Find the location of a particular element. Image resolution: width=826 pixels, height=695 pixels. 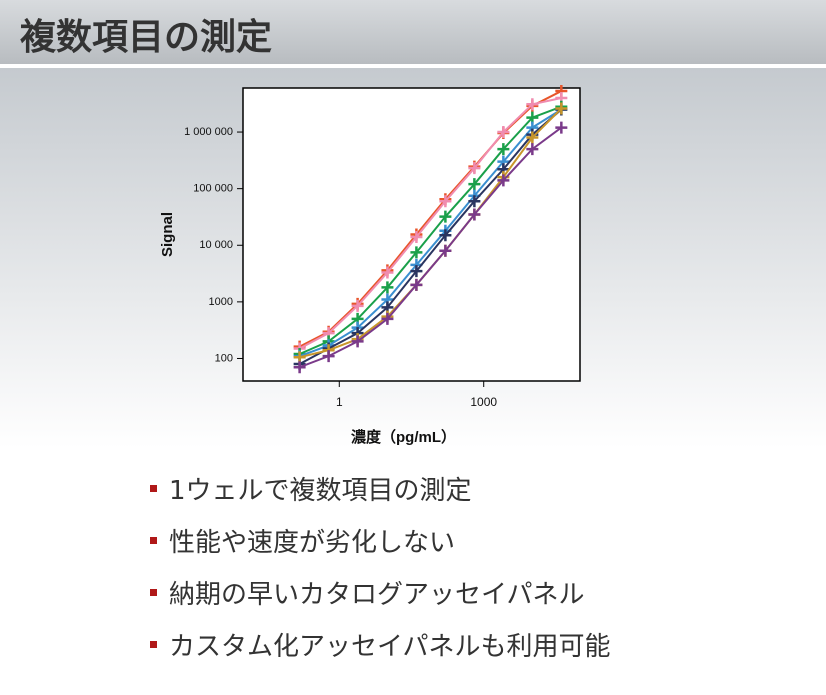

bullet-text: 性能や速度が劣化しない is located at coordinates (312, 542).